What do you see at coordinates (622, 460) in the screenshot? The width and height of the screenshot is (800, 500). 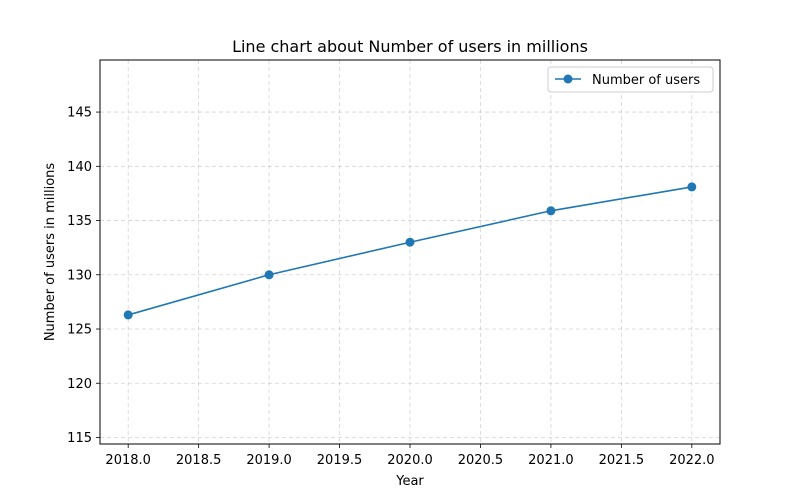 I see `x-tick-label: 2021.5` at bounding box center [622, 460].